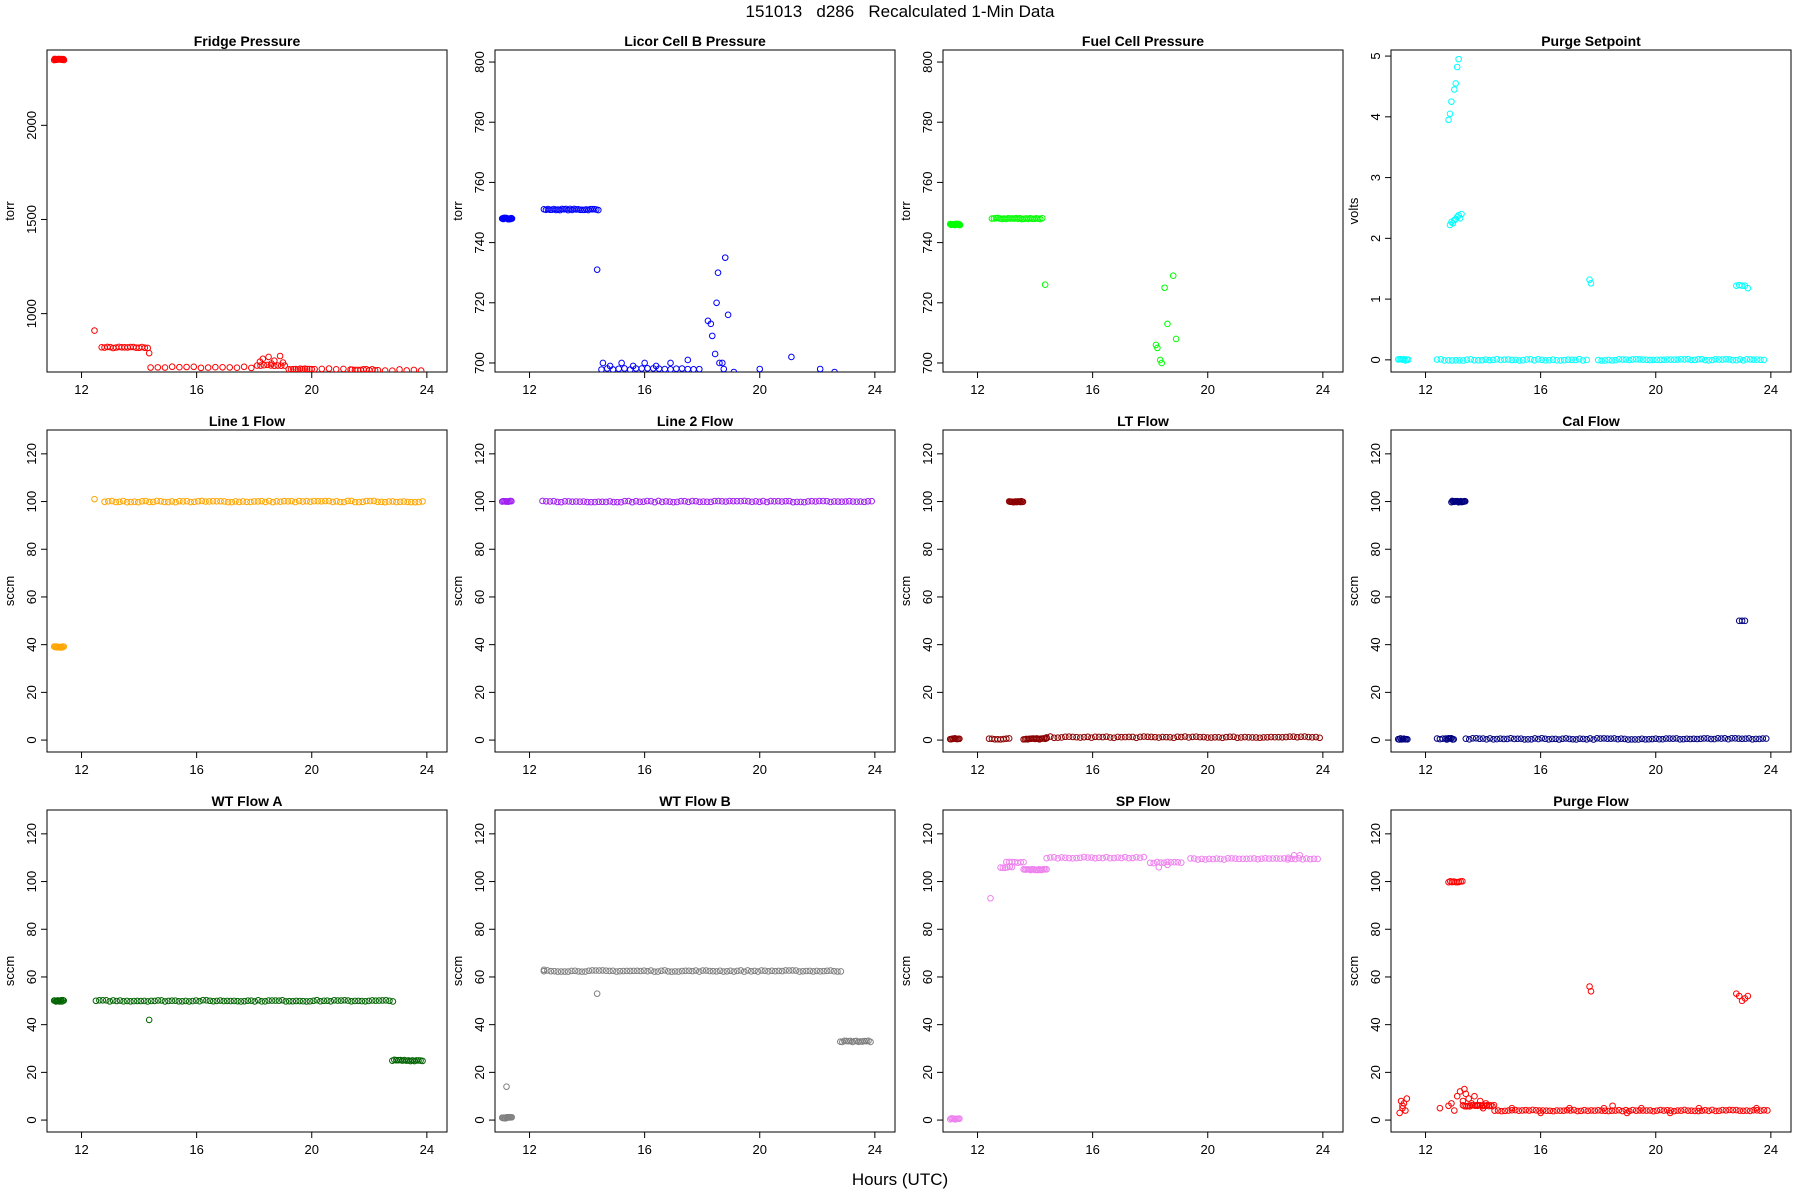  What do you see at coordinates (81, 1149) in the screenshot?
I see `x-tick-label: 12` at bounding box center [81, 1149].